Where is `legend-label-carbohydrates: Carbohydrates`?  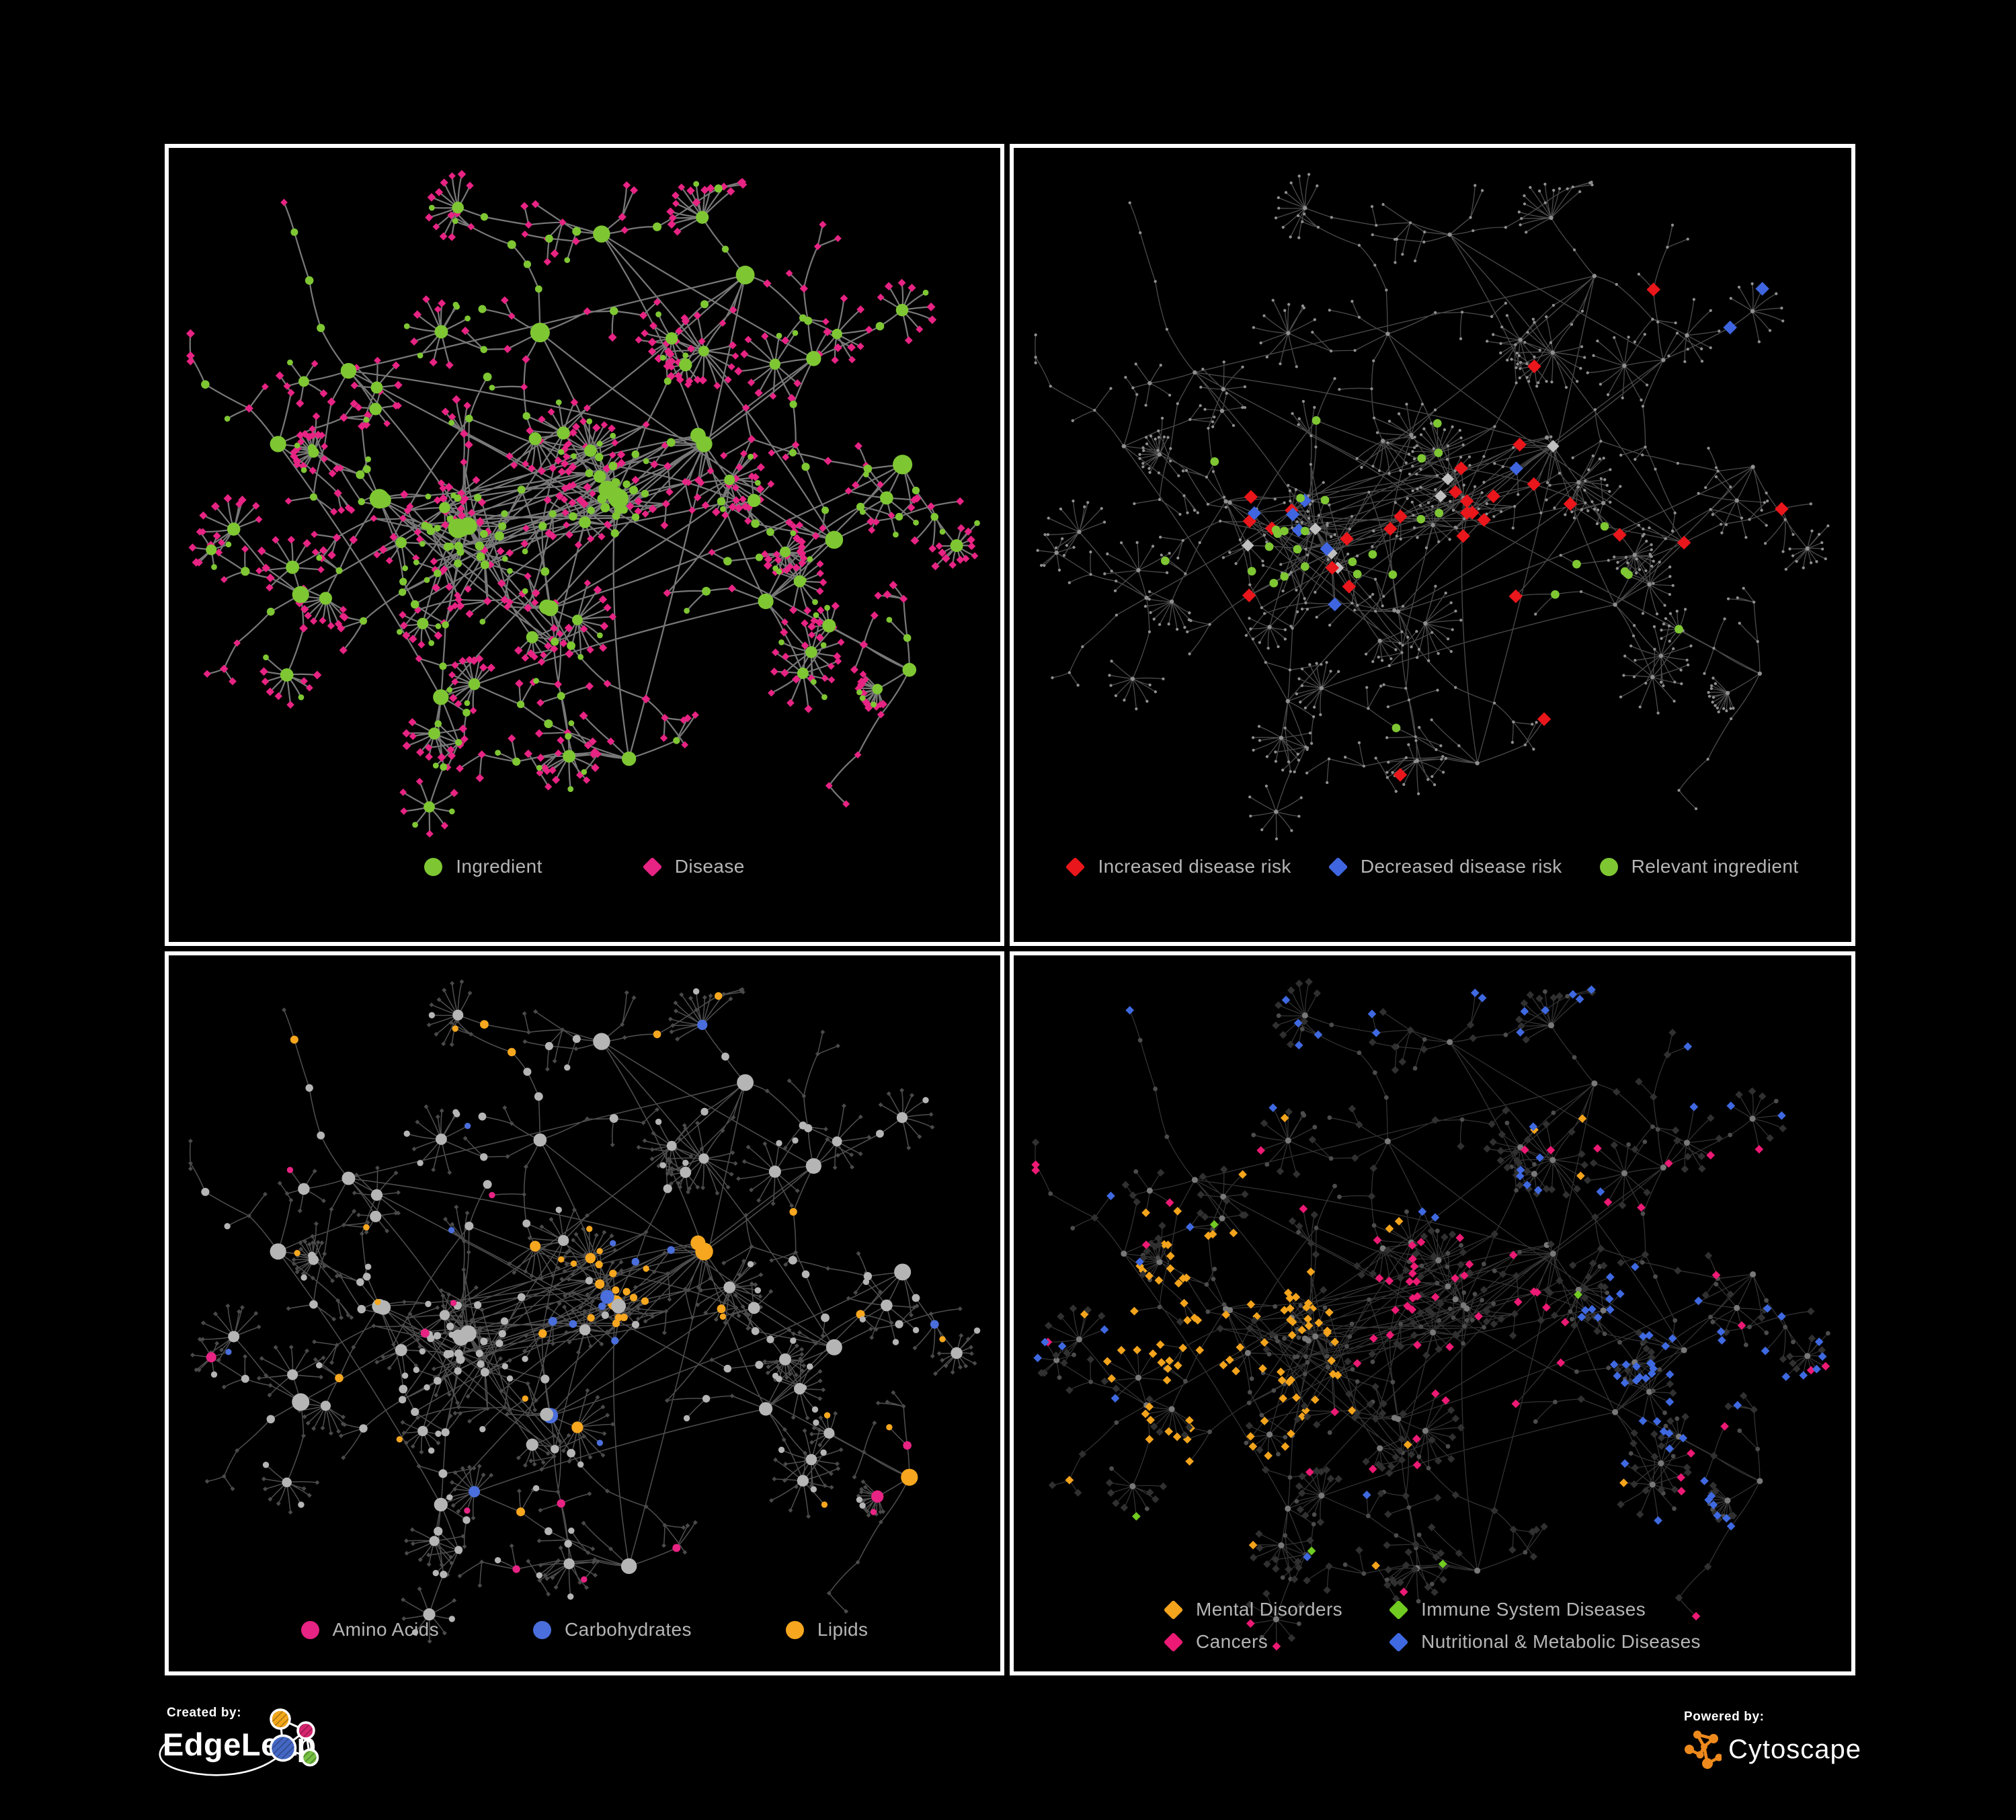
legend-label-carbohydrates: Carbohydrates is located at coordinates (628, 1629).